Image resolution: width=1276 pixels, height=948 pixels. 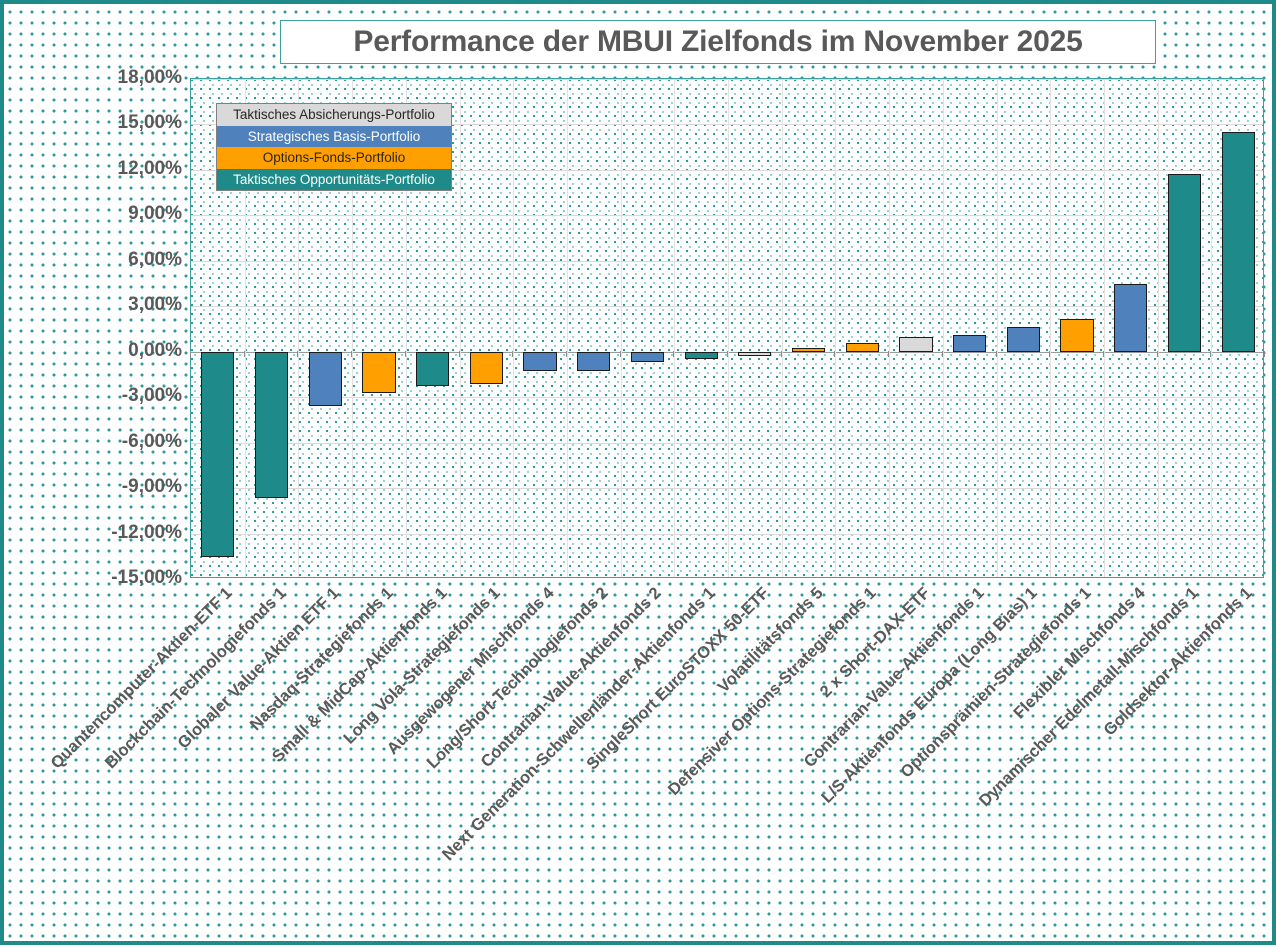 What do you see at coordinates (155, 350) in the screenshot?
I see `y-axis-tick-label: 0,00%` at bounding box center [155, 350].